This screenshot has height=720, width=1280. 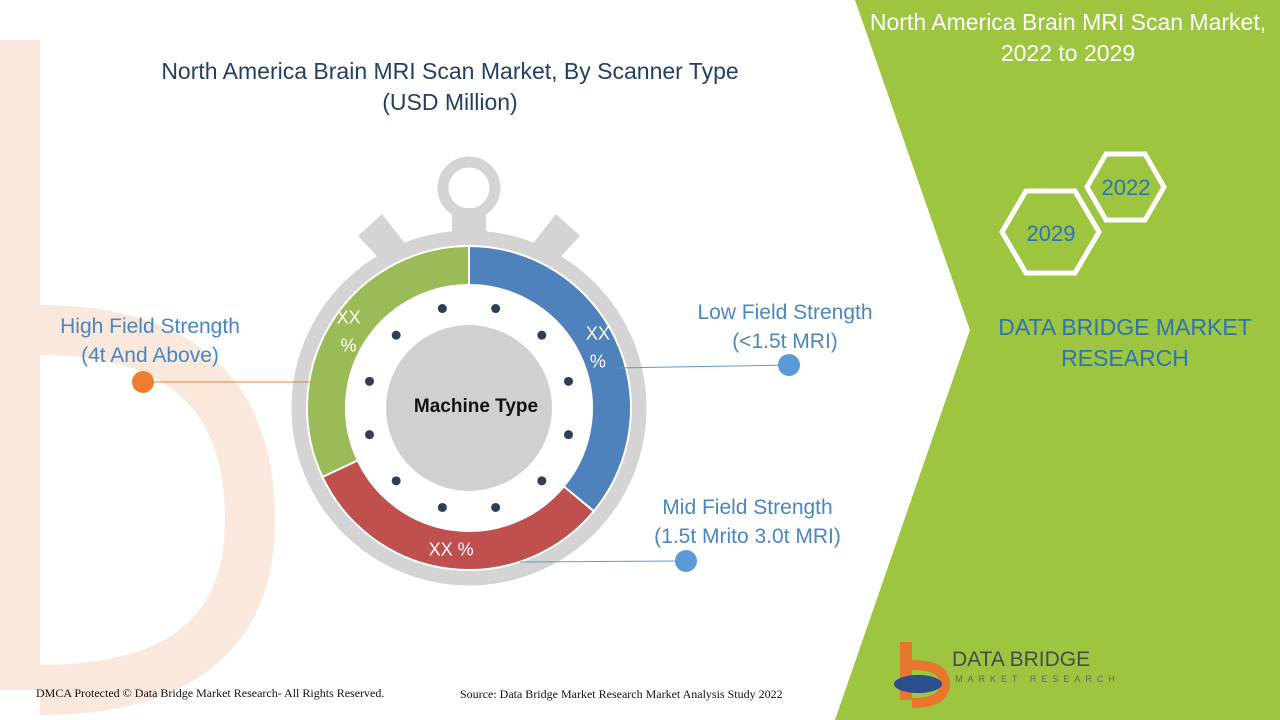 I want to click on marker-mid, so click(x=686, y=561).